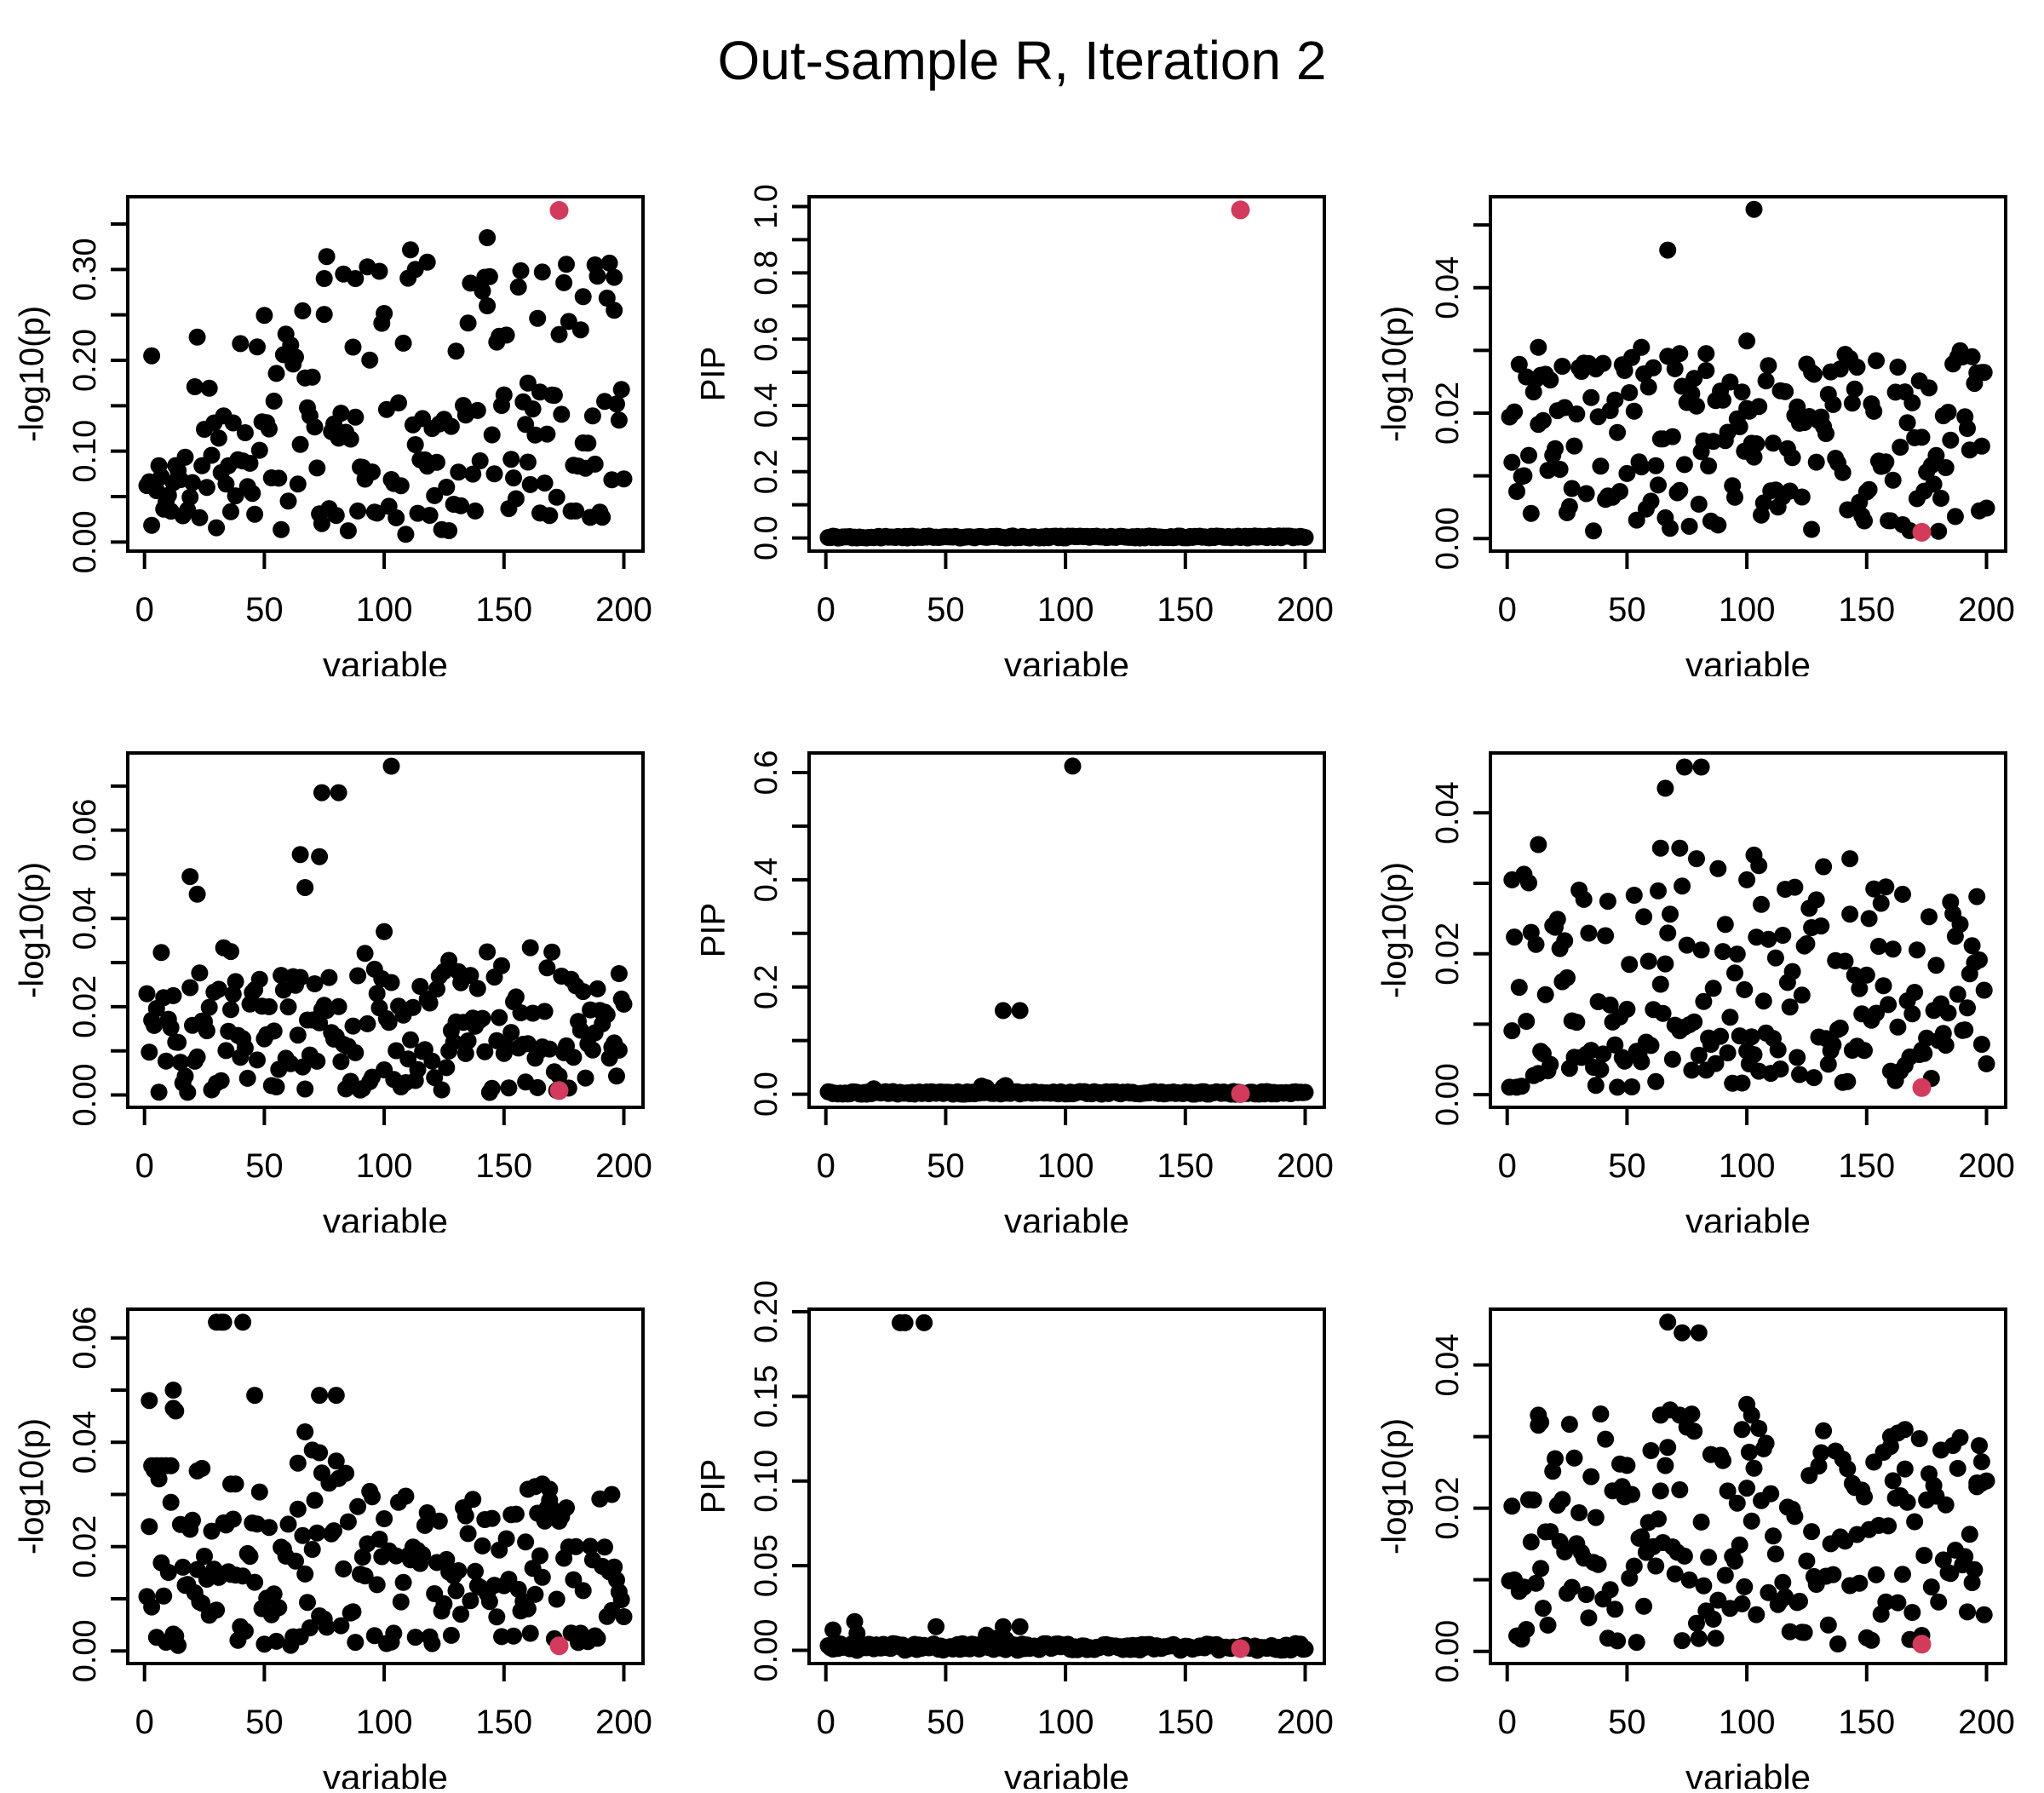 This screenshot has width=2044, height=1793. Describe the element at coordinates (1922, 1087) in the screenshot. I see `highlight-point` at that location.